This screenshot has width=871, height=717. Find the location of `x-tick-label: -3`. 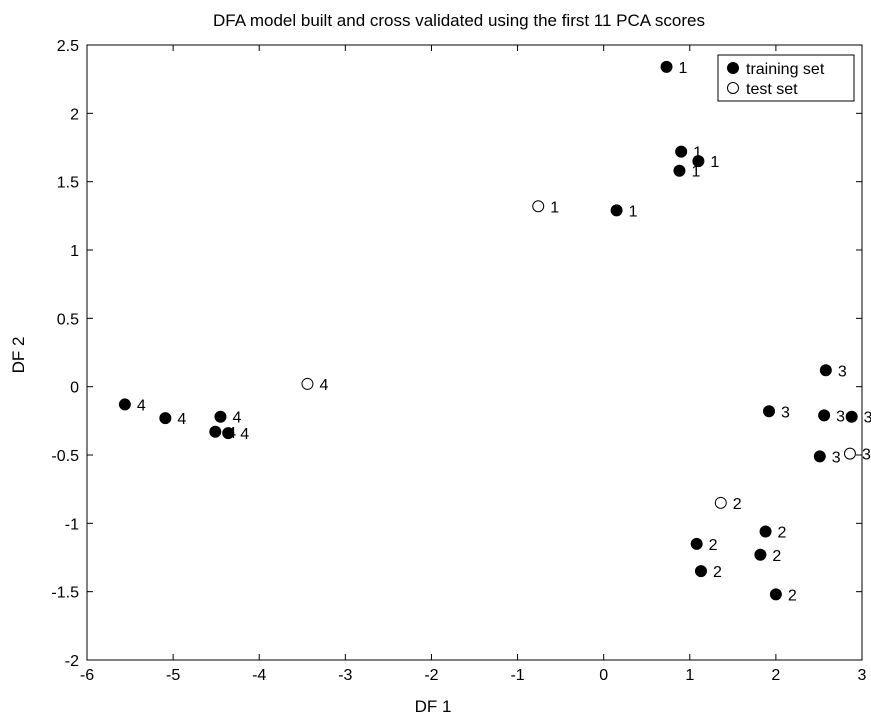

x-tick-label: -3 is located at coordinates (345, 675).